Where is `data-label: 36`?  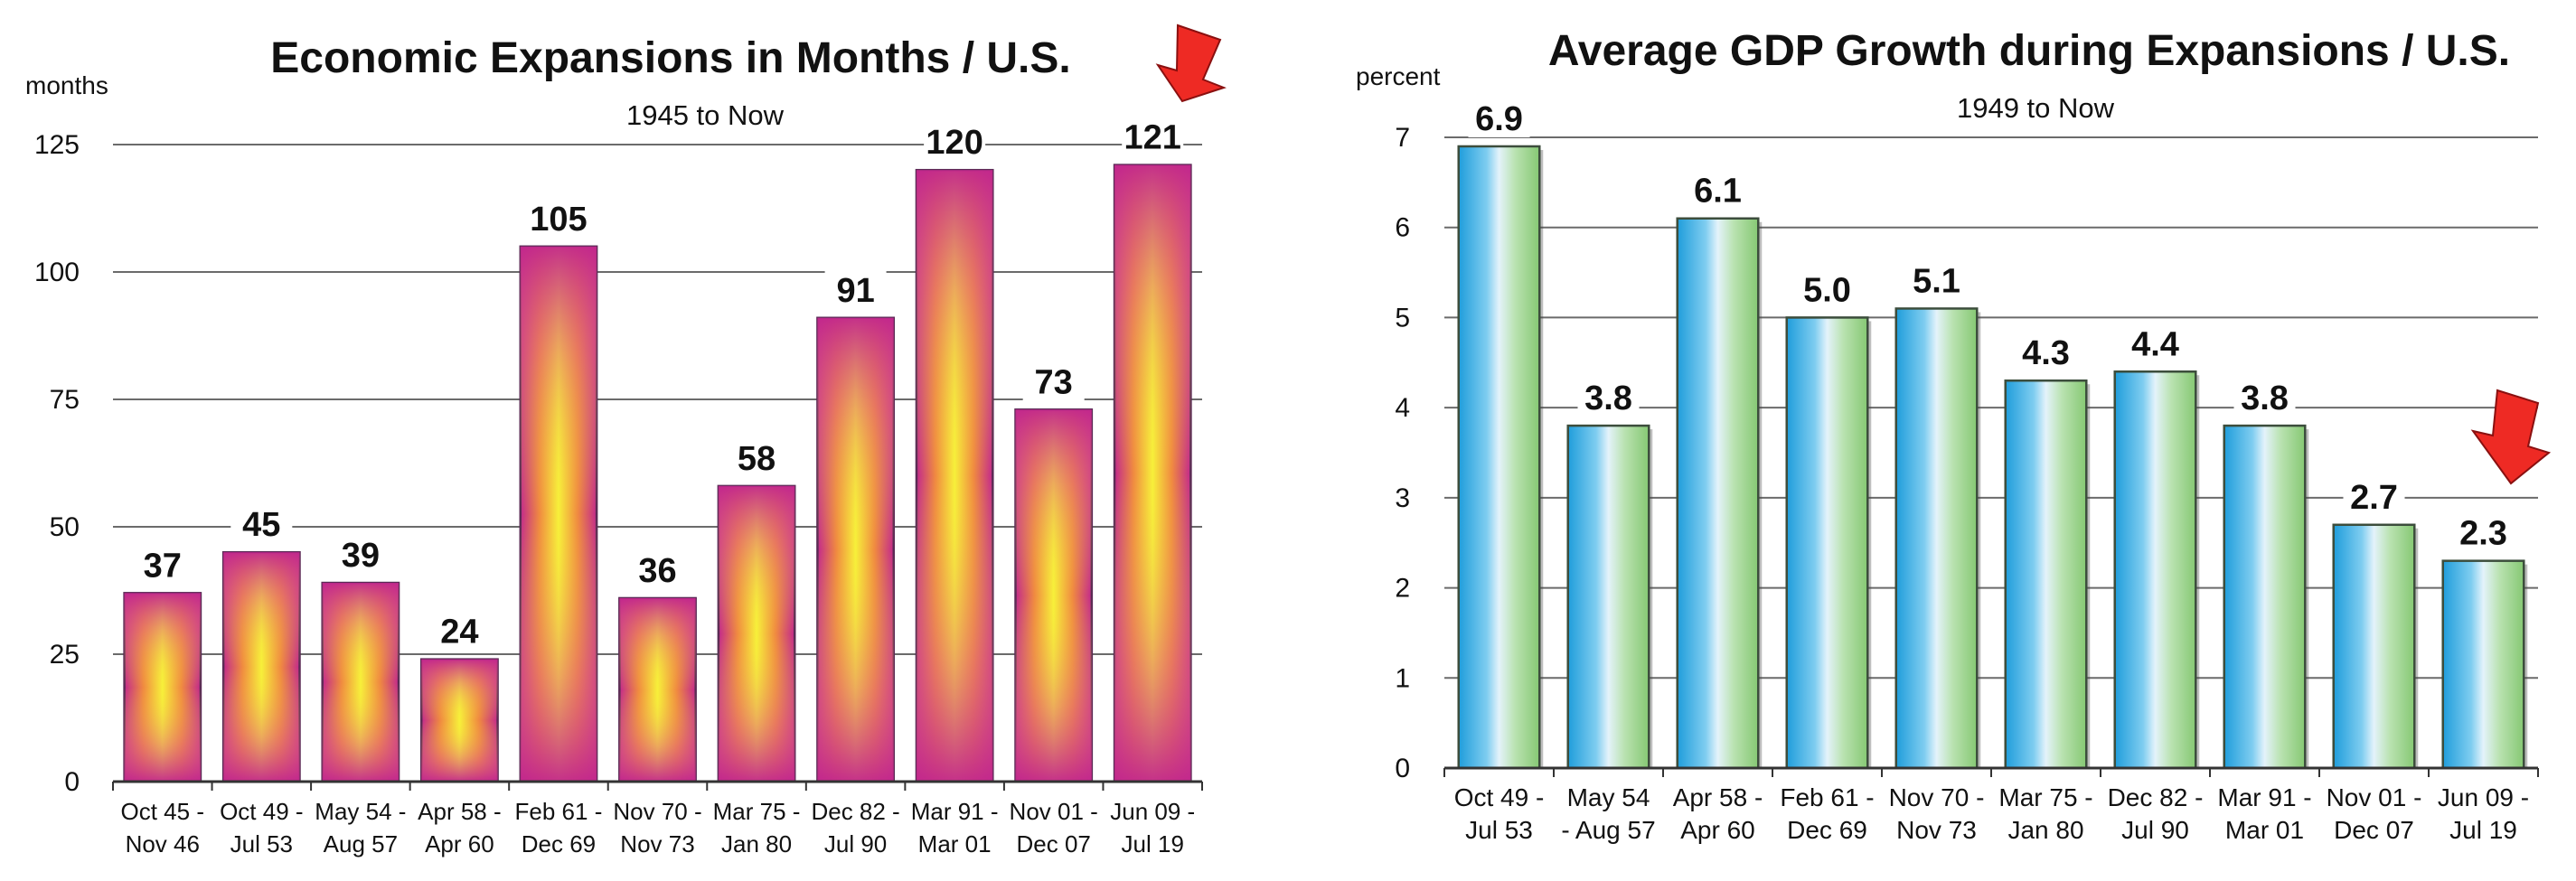
data-label: 36 is located at coordinates (657, 571).